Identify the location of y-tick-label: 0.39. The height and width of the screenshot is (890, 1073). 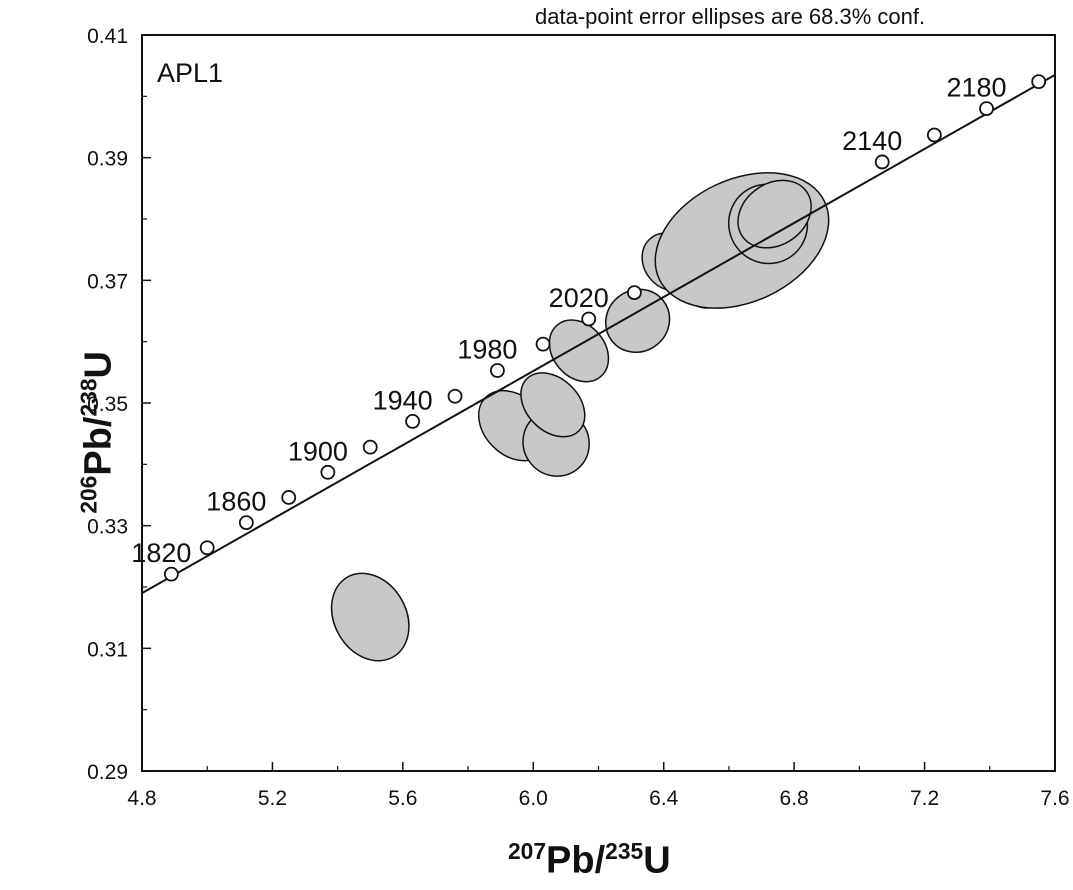
(107, 159).